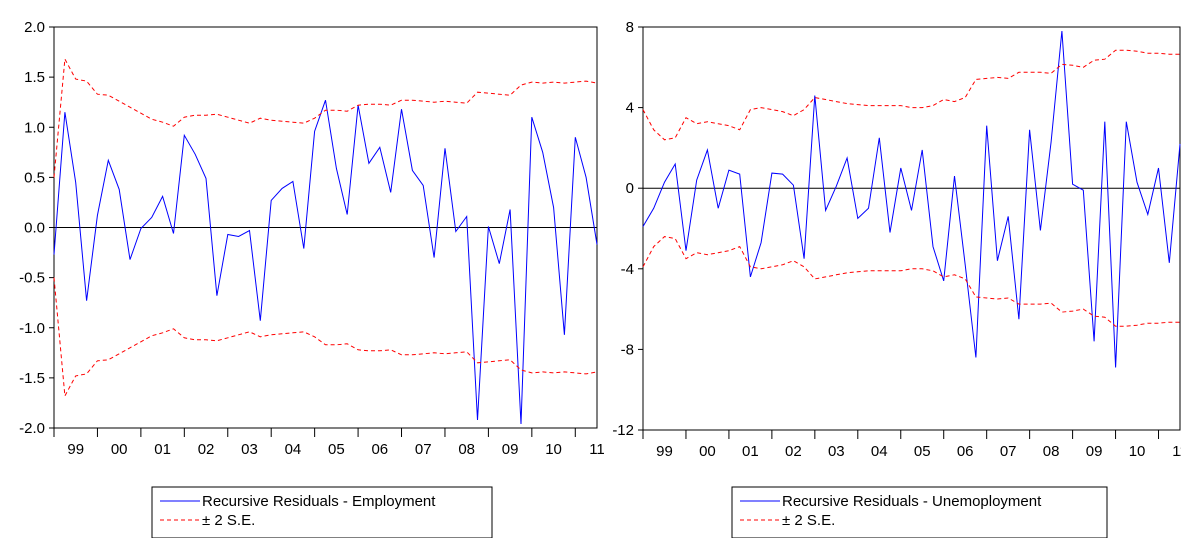 The image size is (1181, 538). Describe the element at coordinates (34, 27) in the screenshot. I see `y-tick-label: 2.0` at that location.